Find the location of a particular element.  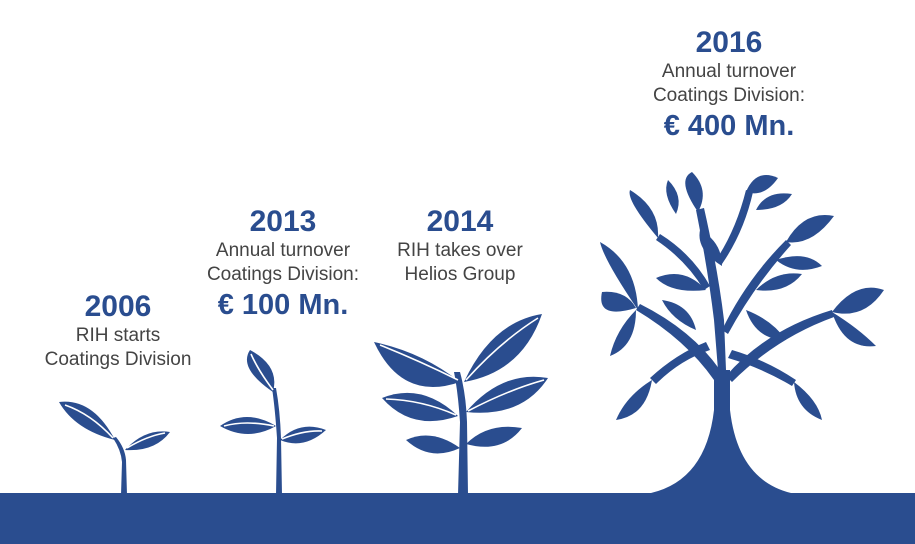

milestone-year: 2016 is located at coordinates (729, 42).